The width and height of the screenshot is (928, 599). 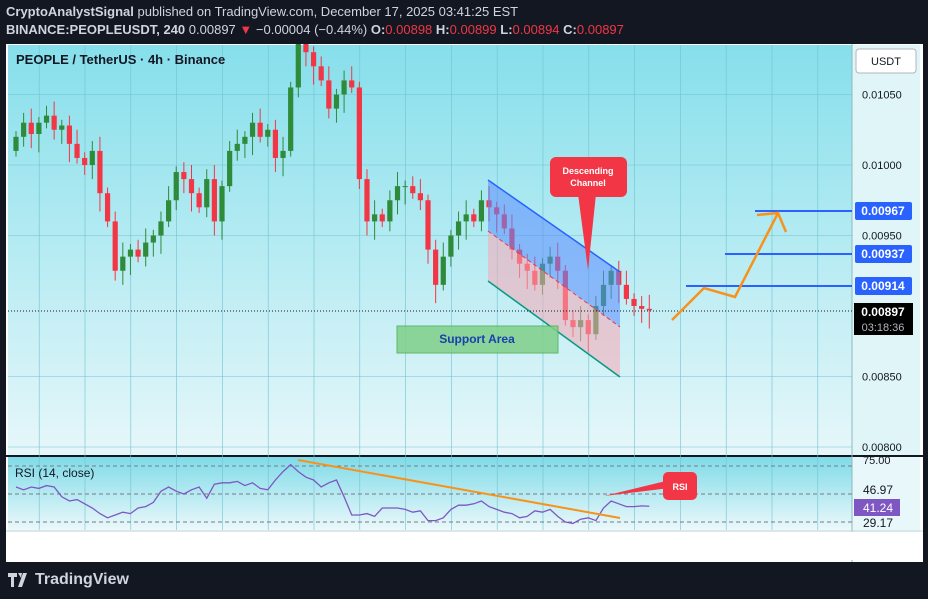 What do you see at coordinates (212, 29) in the screenshot?
I see `last-price: 0.00897` at bounding box center [212, 29].